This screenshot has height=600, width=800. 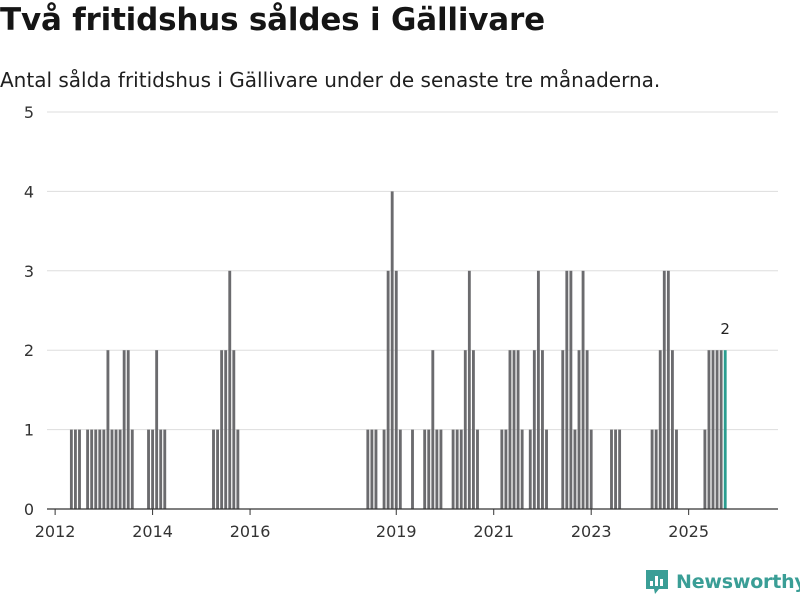 I want to click on x-axis: 2012 2014 2016 2019 2021 2023 2025, so click(x=406, y=524).